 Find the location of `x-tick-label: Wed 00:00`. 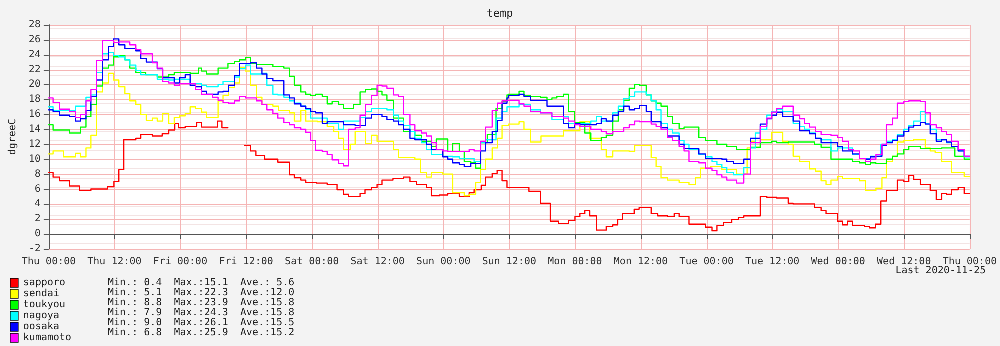

x-tick-label: Wed 00:00 is located at coordinates (838, 262).